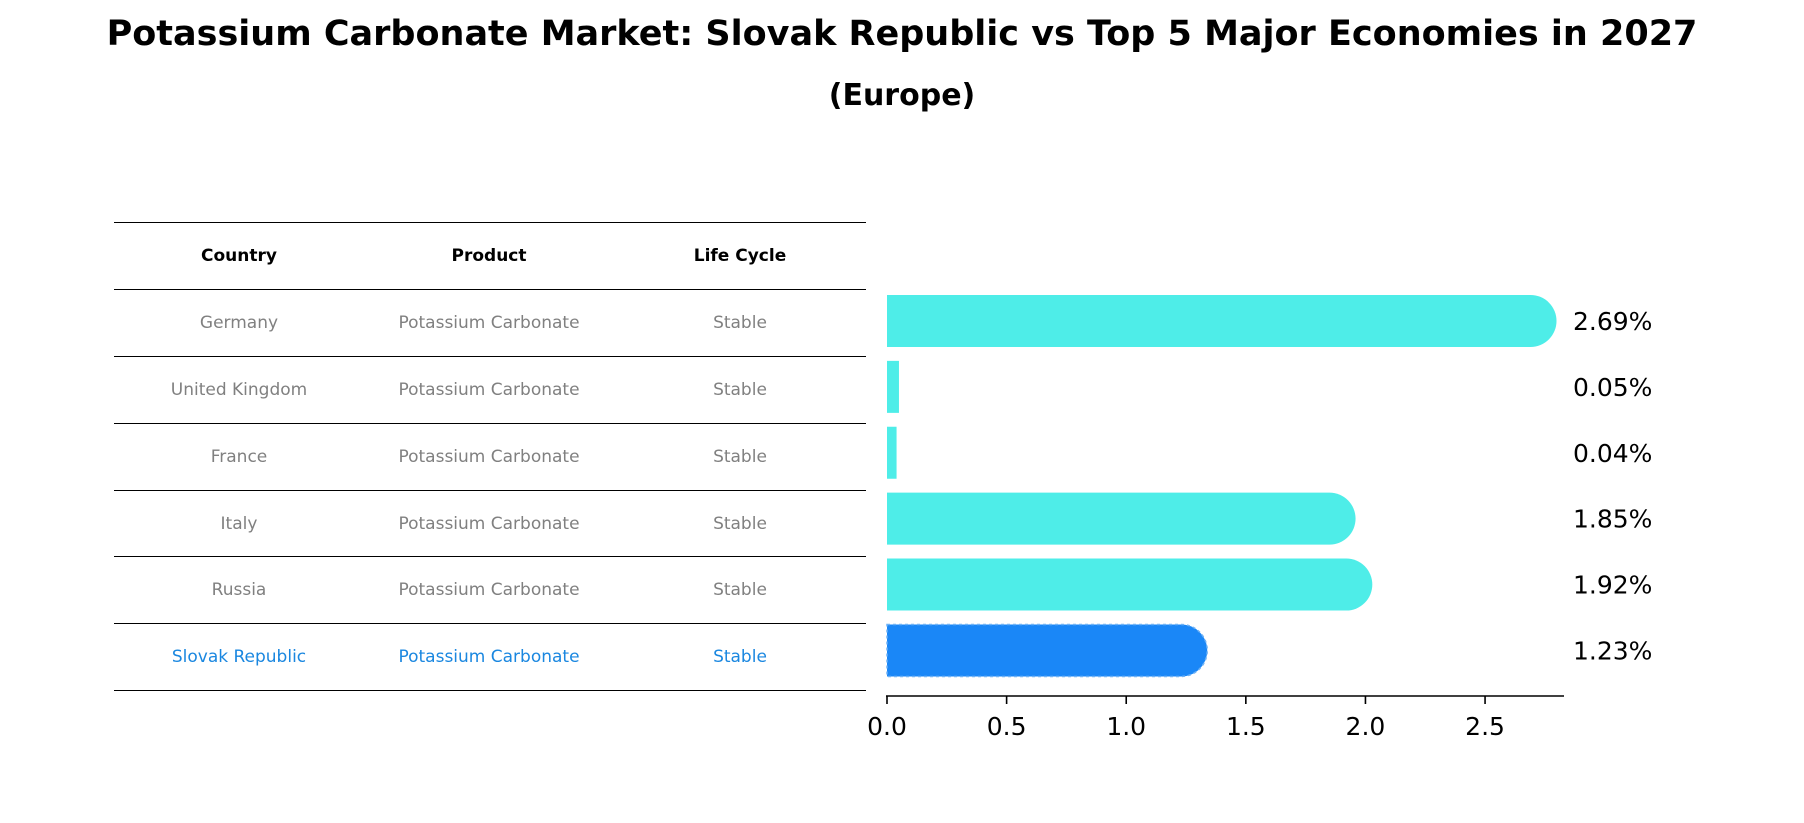 This screenshot has width=1804, height=823. Describe the element at coordinates (1612, 519) in the screenshot. I see `data-label: 1.85%` at that location.